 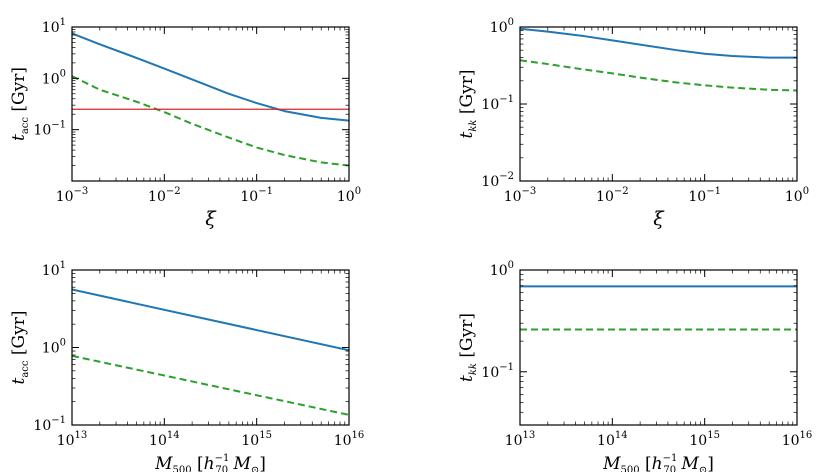 What do you see at coordinates (497, 180) in the screenshot?
I see `y-tick-label: 10⁻²` at bounding box center [497, 180].